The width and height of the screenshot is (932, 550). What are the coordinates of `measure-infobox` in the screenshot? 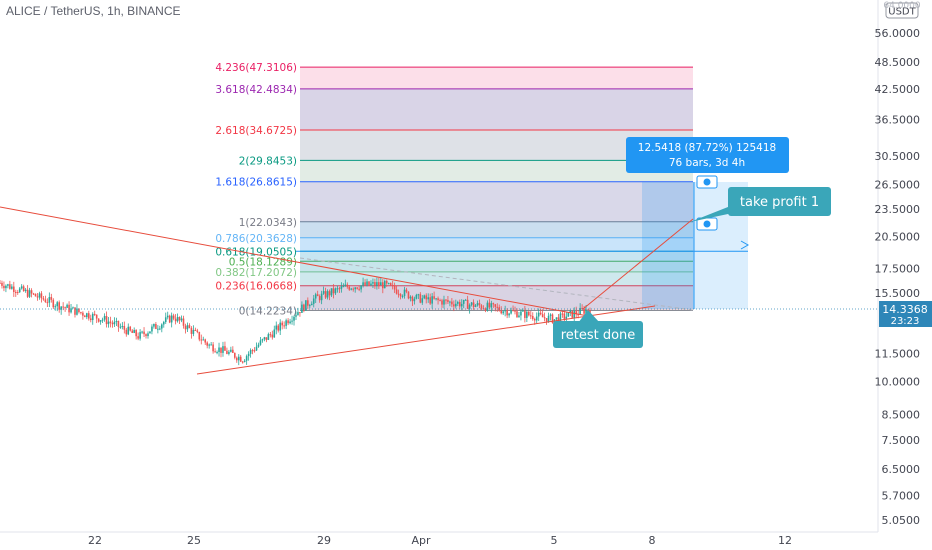 It's located at (707, 155).